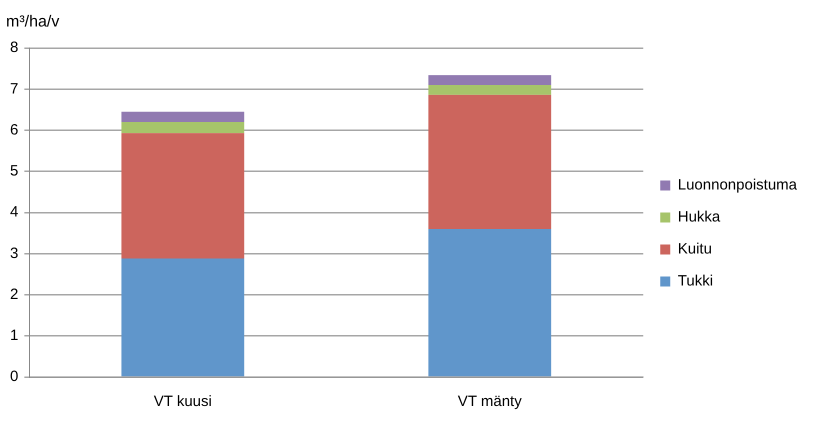 The width and height of the screenshot is (817, 425). What do you see at coordinates (14, 212) in the screenshot?
I see `y-tick-label: 4` at bounding box center [14, 212].